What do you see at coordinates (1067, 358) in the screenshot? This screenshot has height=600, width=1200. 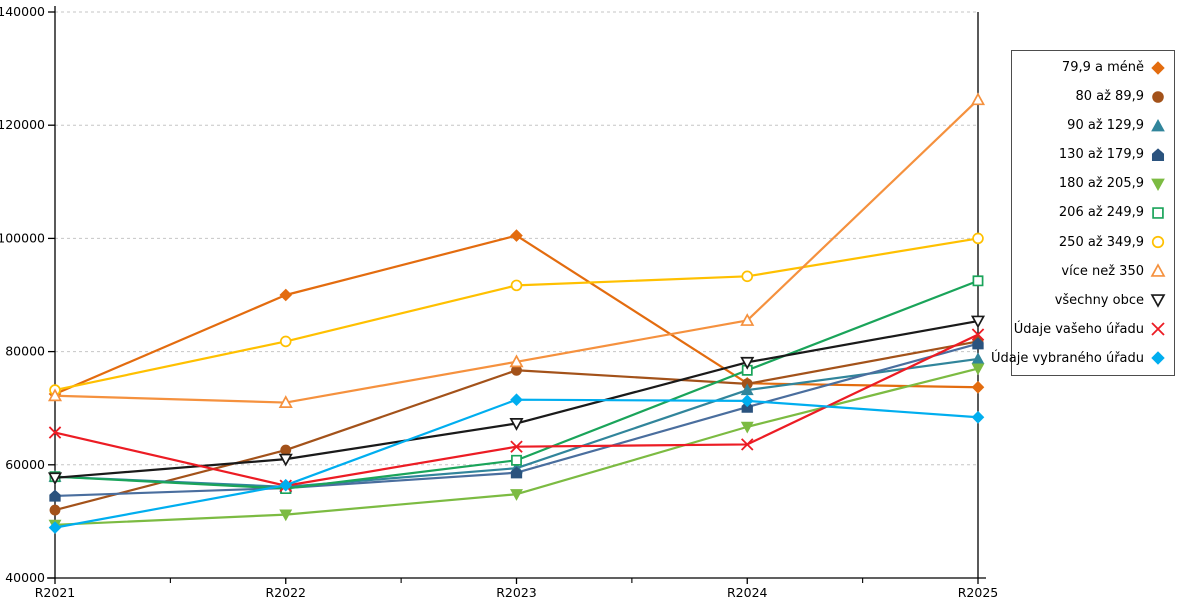 I see `legend-label: Údaje vybraného úřadu` at bounding box center [1067, 358].